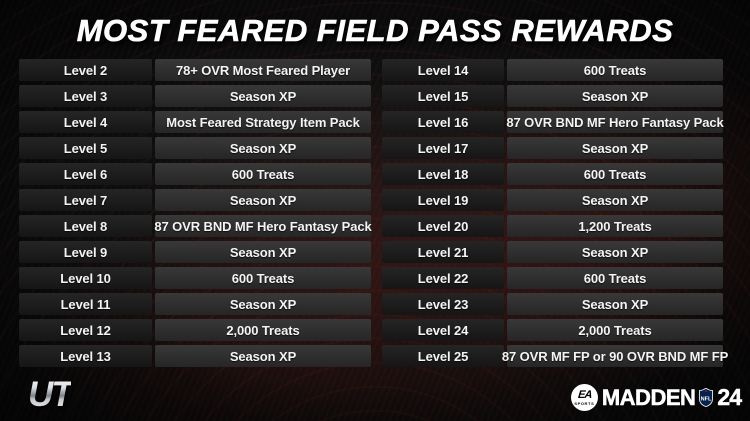 The height and width of the screenshot is (421, 750). I want to click on table-row: Level 6 600 Treats Level 18 600 Treats, so click(371, 174).